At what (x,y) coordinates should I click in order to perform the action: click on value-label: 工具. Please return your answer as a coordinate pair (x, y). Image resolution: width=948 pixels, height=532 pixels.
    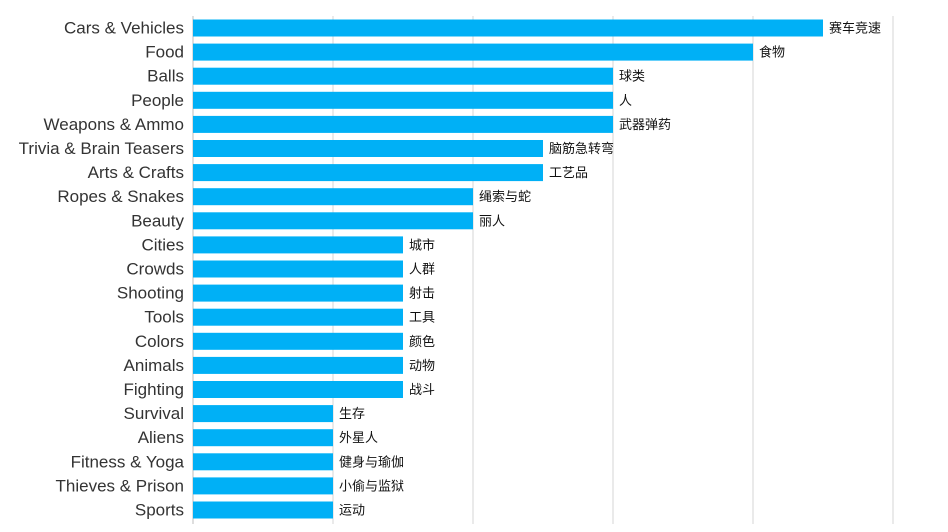
    Looking at the image, I should click on (422, 318).